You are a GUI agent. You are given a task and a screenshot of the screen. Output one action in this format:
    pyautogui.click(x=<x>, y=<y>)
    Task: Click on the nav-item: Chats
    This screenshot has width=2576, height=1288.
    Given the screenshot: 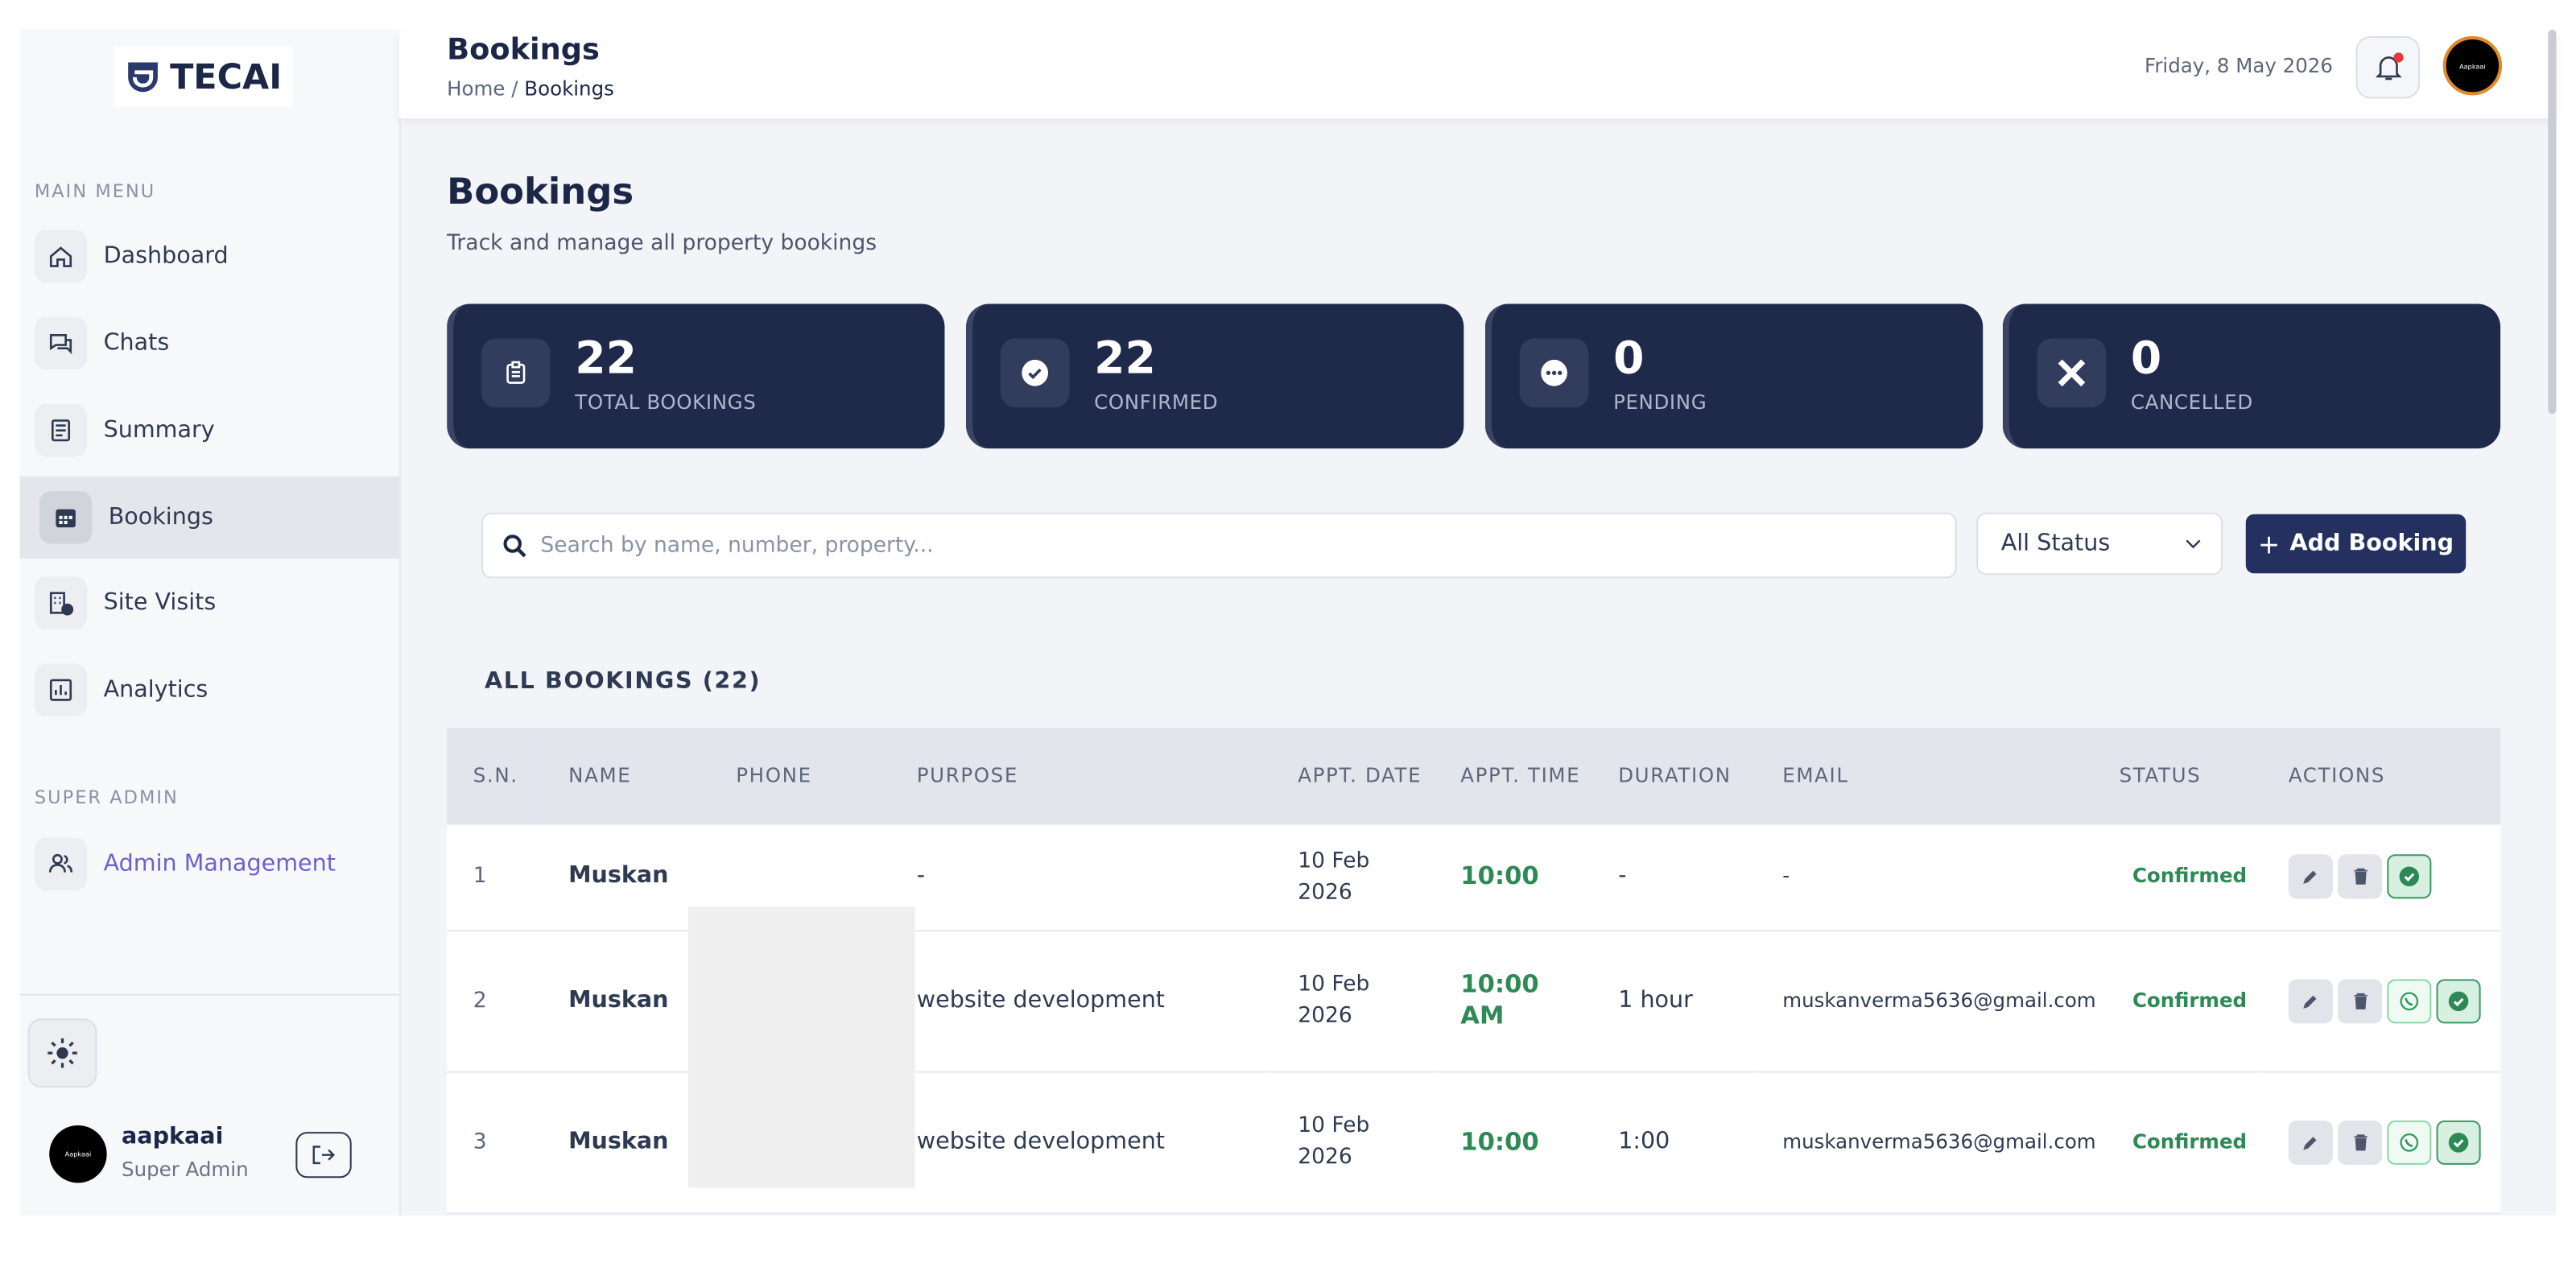 What is the action you would take?
    pyautogui.click(x=208, y=344)
    